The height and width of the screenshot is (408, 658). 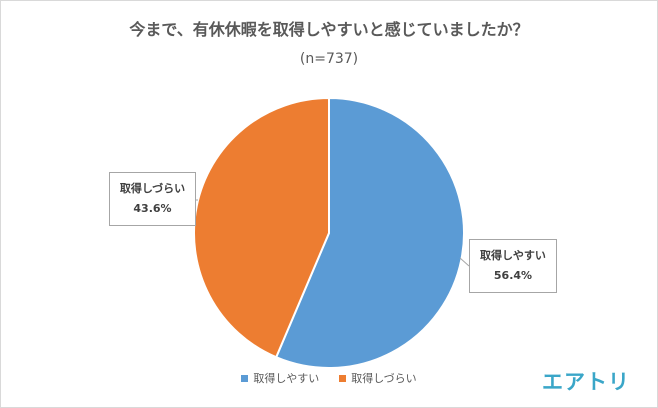 What do you see at coordinates (464, 262) in the screenshot?
I see `leader-line-easy` at bounding box center [464, 262].